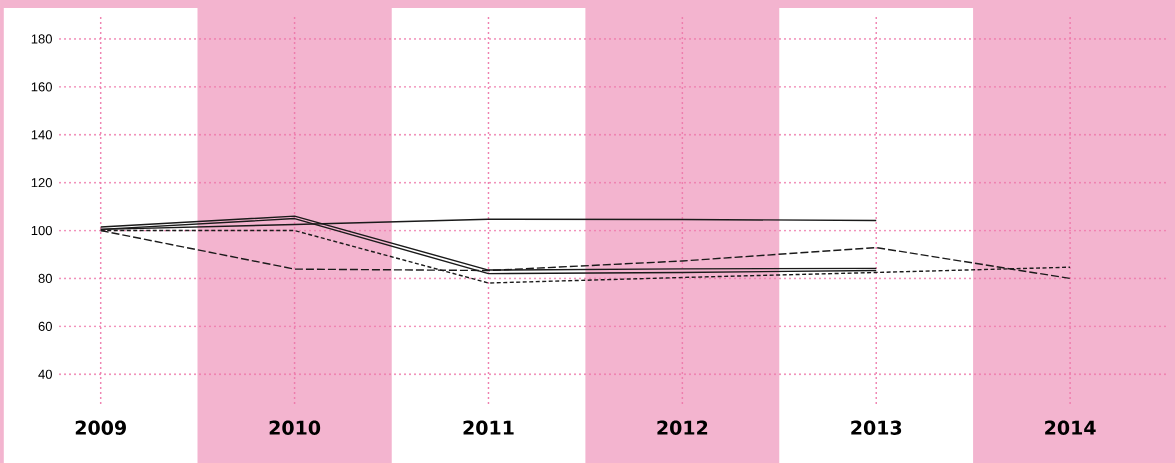 This screenshot has height=463, width=1175. I want to click on x-tick-label: 2014, so click(1070, 427).